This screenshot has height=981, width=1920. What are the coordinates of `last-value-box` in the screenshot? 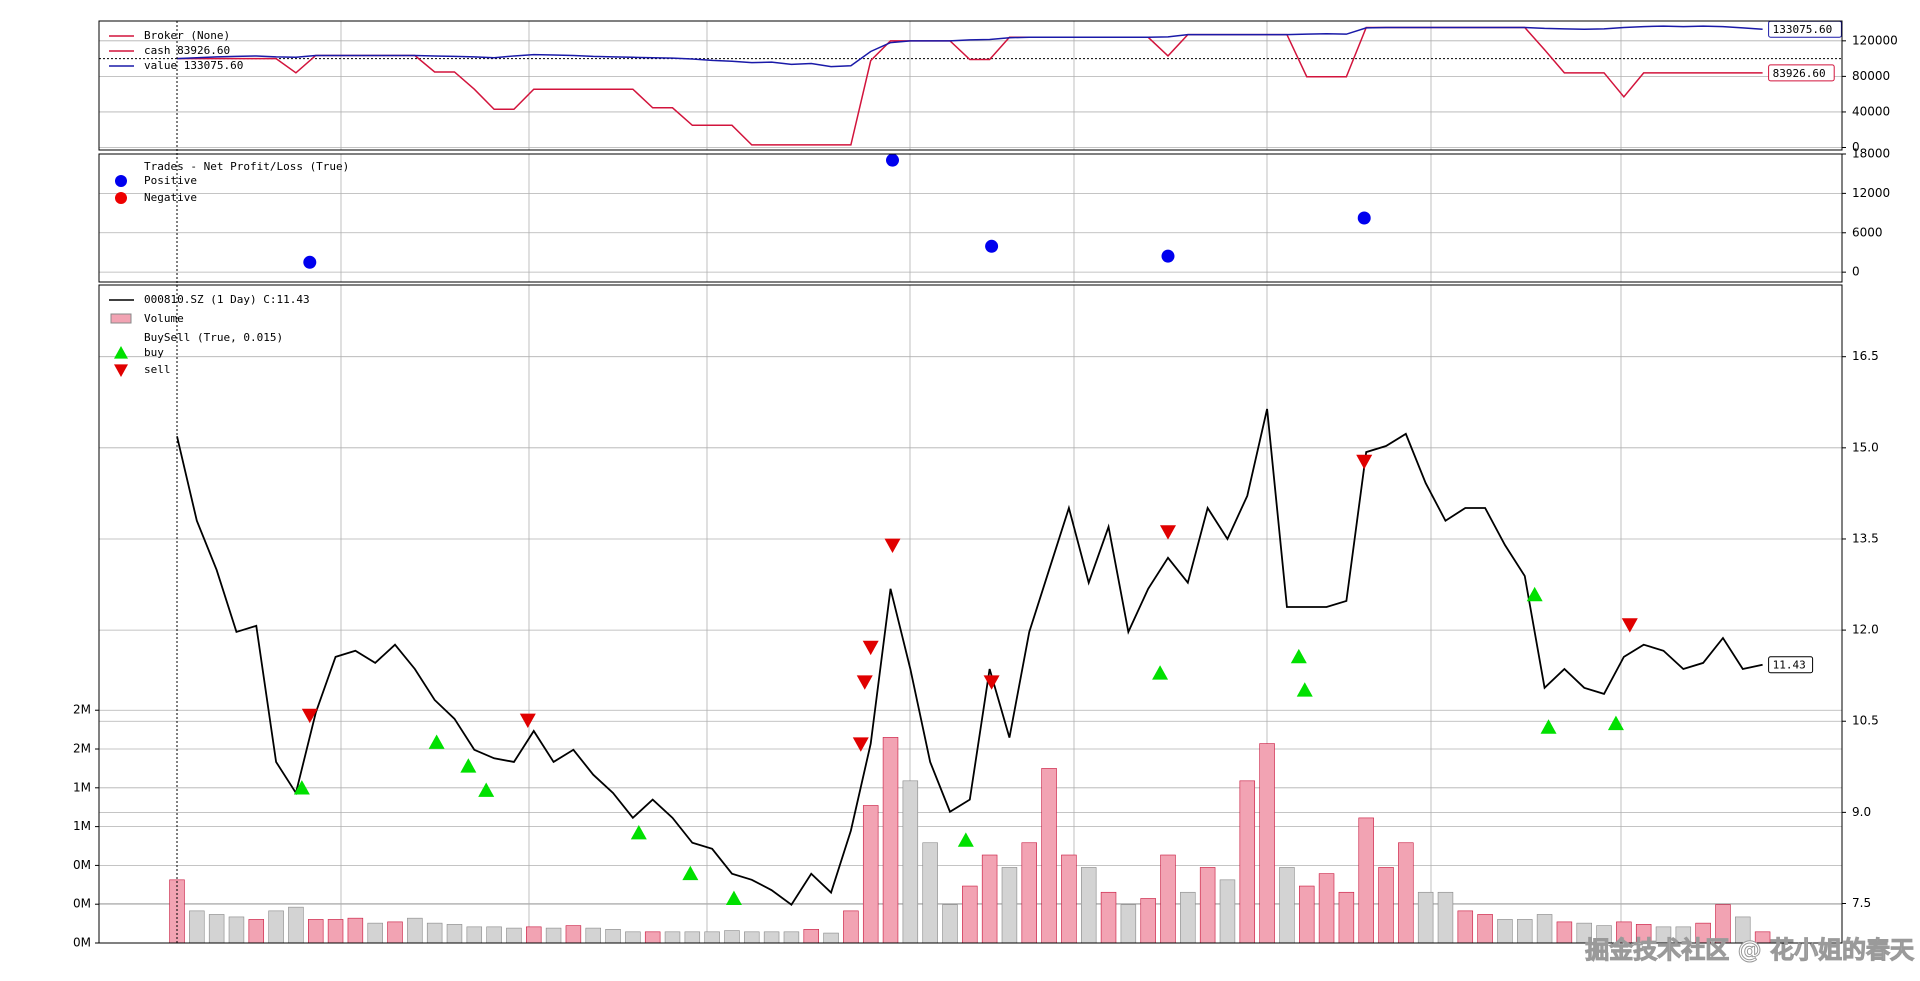 It's located at (1791, 665).